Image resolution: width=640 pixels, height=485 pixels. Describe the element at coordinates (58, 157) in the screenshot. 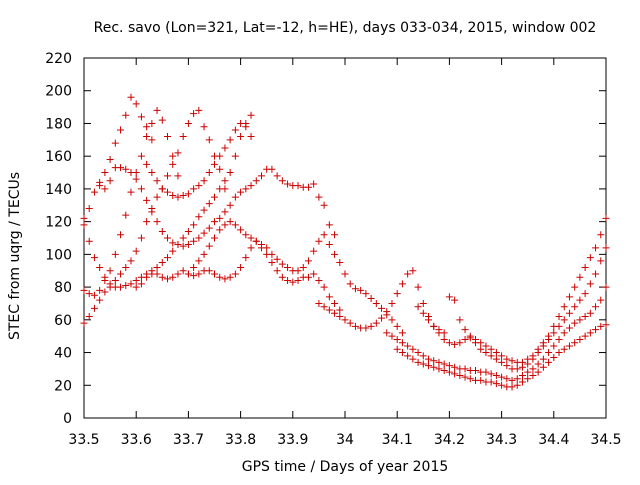

I see `y-tick-label: 160` at that location.